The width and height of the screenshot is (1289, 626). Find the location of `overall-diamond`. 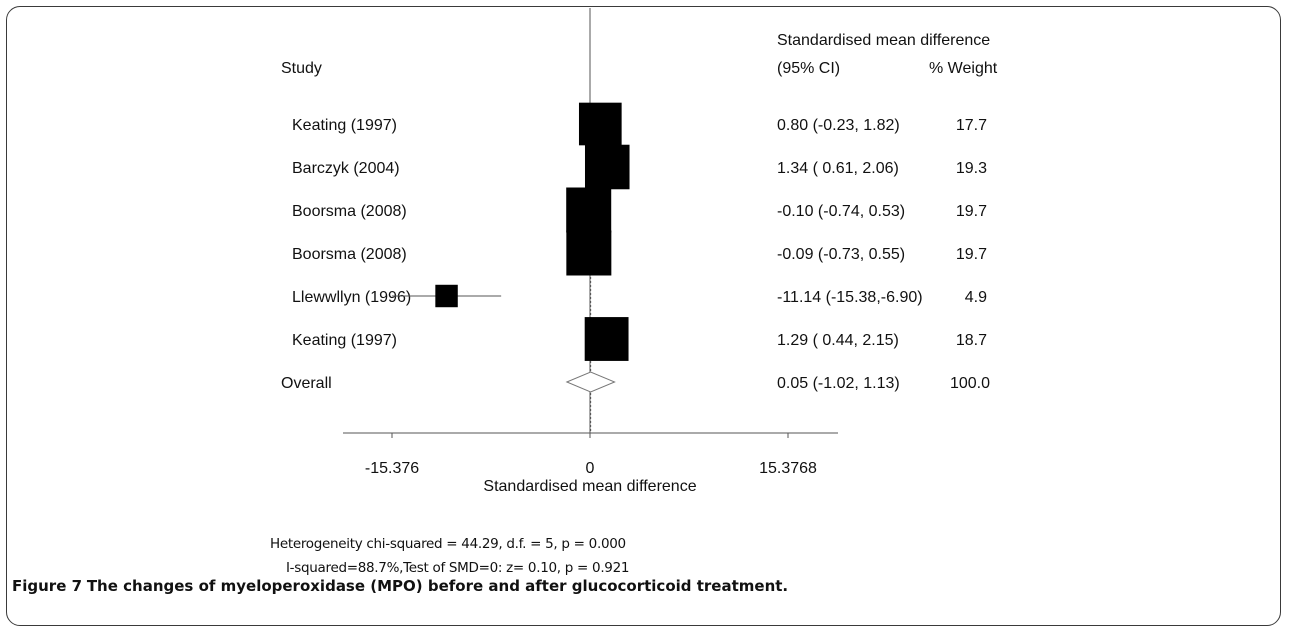

overall-diamond is located at coordinates (590, 382).